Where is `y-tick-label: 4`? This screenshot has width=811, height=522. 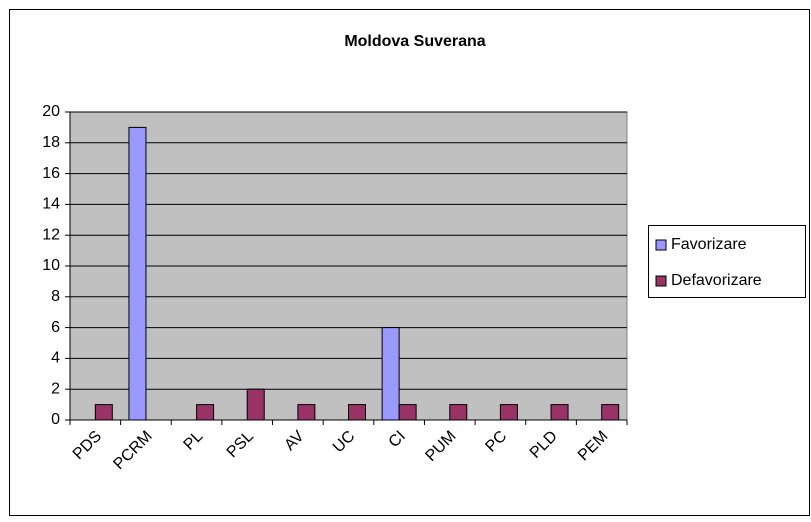 y-tick-label: 4 is located at coordinates (55, 358).